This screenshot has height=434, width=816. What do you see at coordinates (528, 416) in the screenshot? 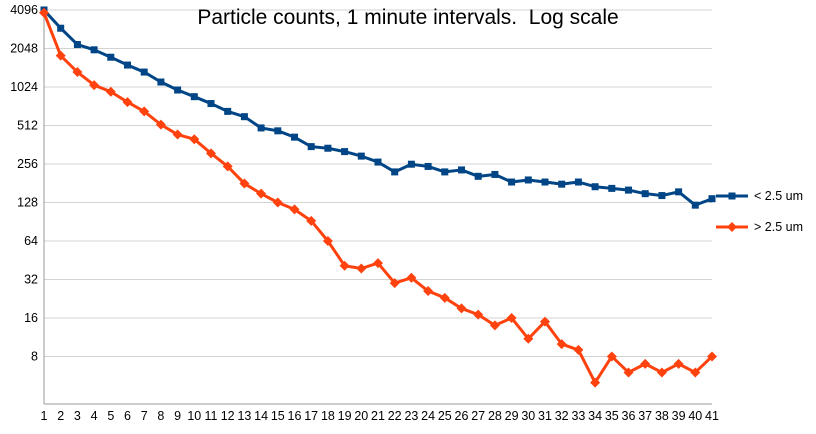
I see `x-tick-label: 30` at bounding box center [528, 416].